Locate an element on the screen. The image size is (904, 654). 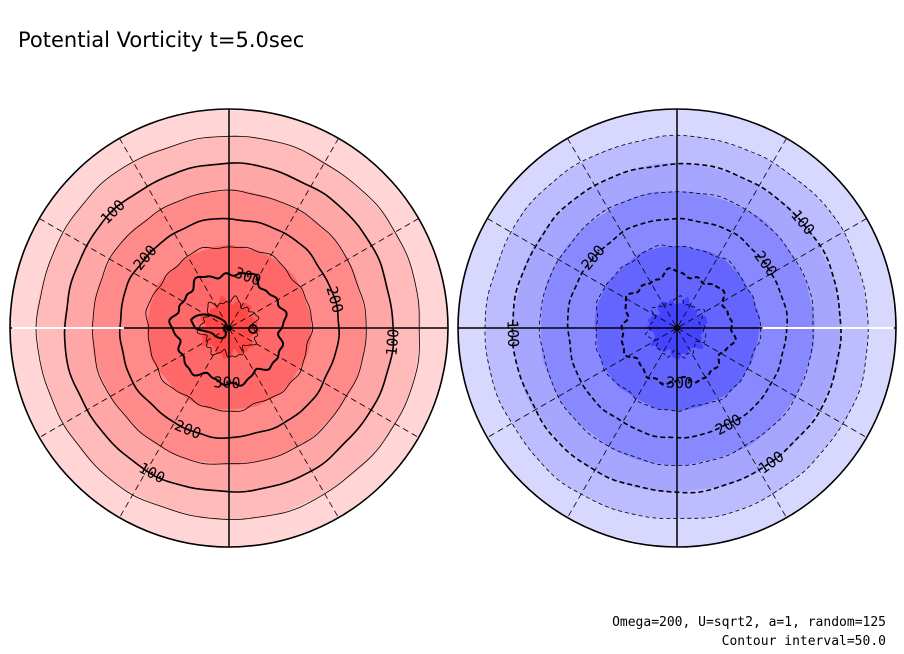
contour-label: 300 is located at coordinates (227, 382).